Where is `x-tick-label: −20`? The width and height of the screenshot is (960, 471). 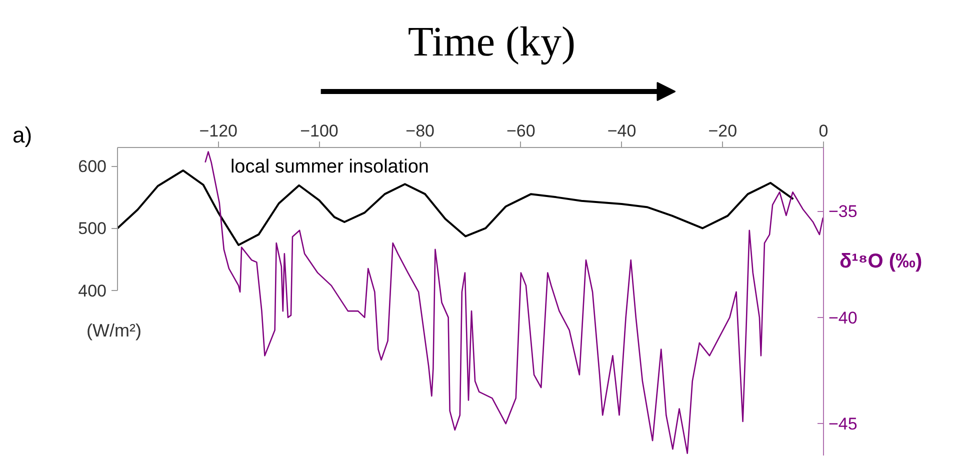 x-tick-label: −20 is located at coordinates (723, 131).